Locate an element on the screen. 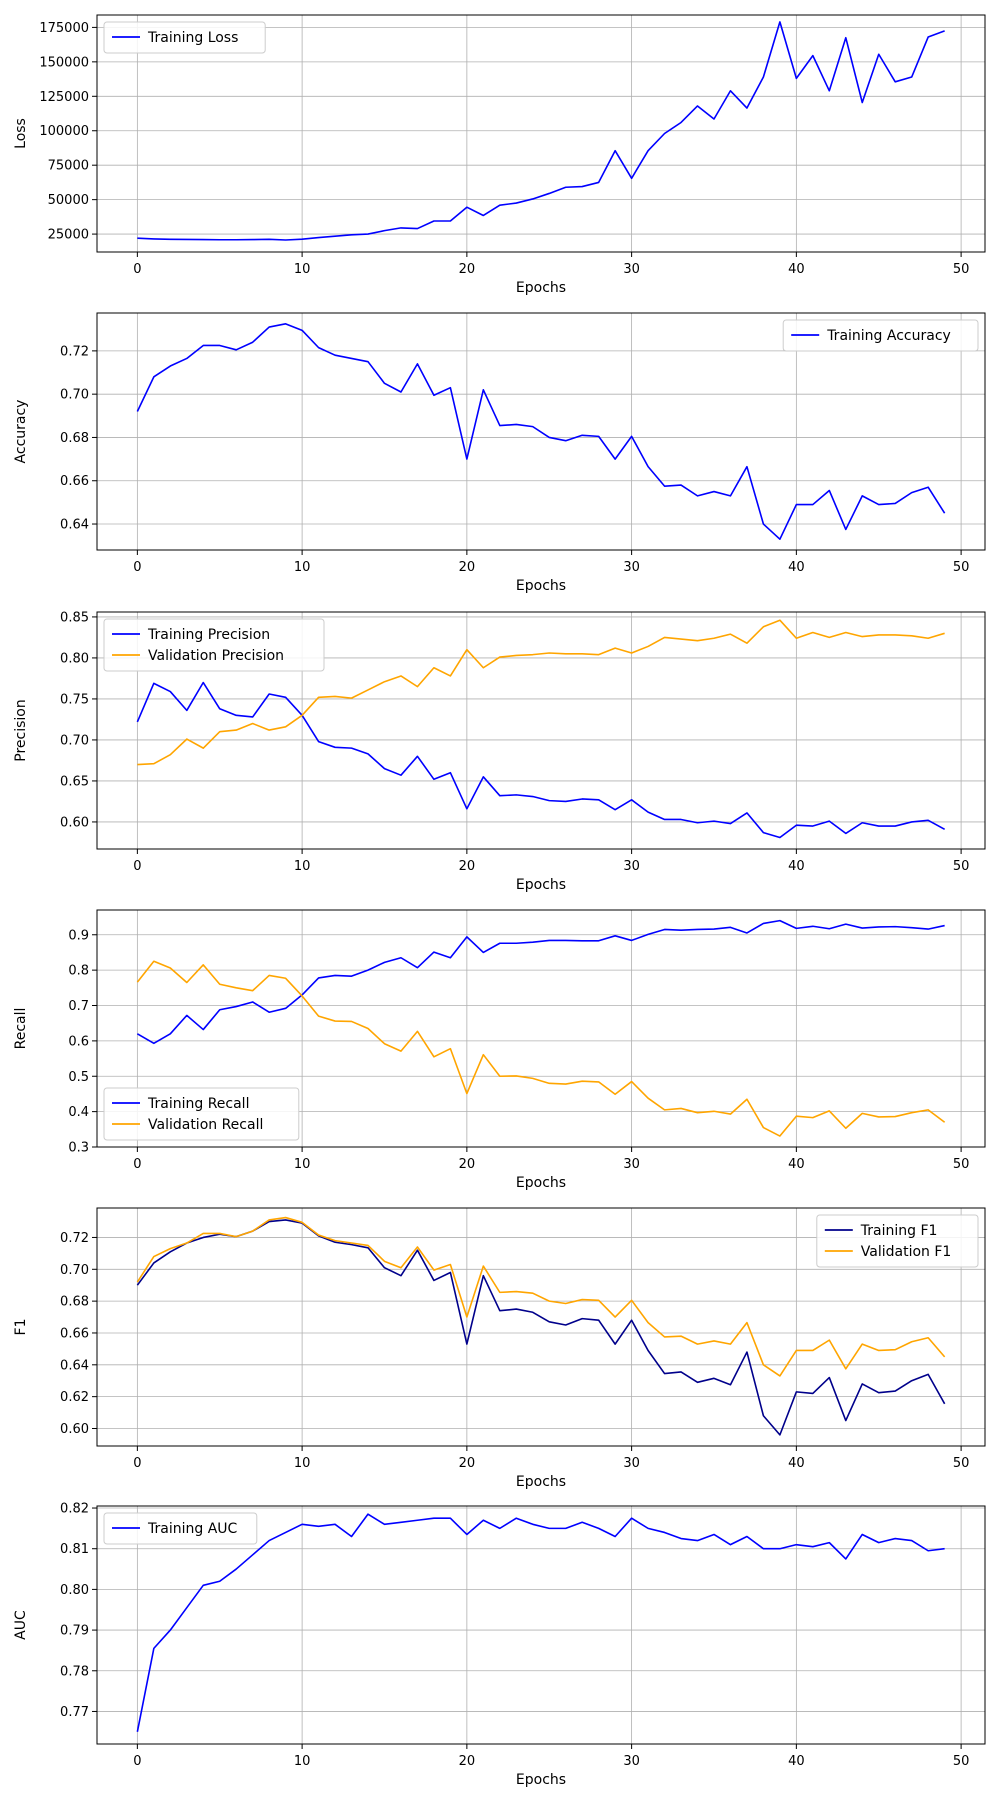 The width and height of the screenshot is (1000, 1800). validation-f1-line is located at coordinates (541, 1296).